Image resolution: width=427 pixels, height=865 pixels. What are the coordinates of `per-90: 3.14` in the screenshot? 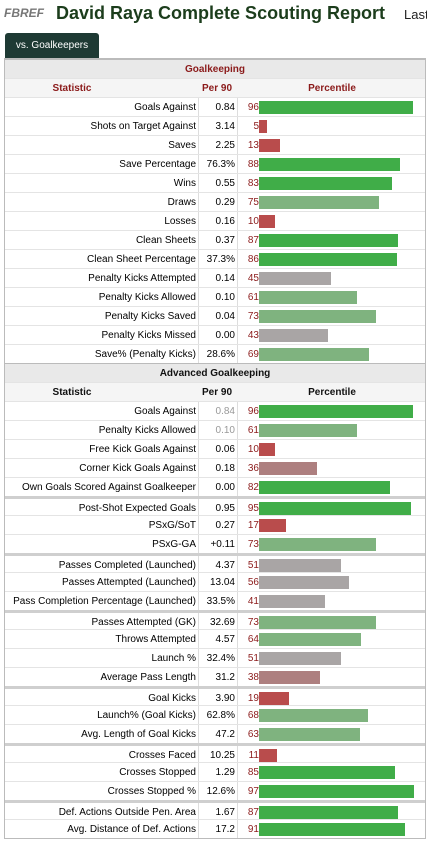 It's located at (225, 126).